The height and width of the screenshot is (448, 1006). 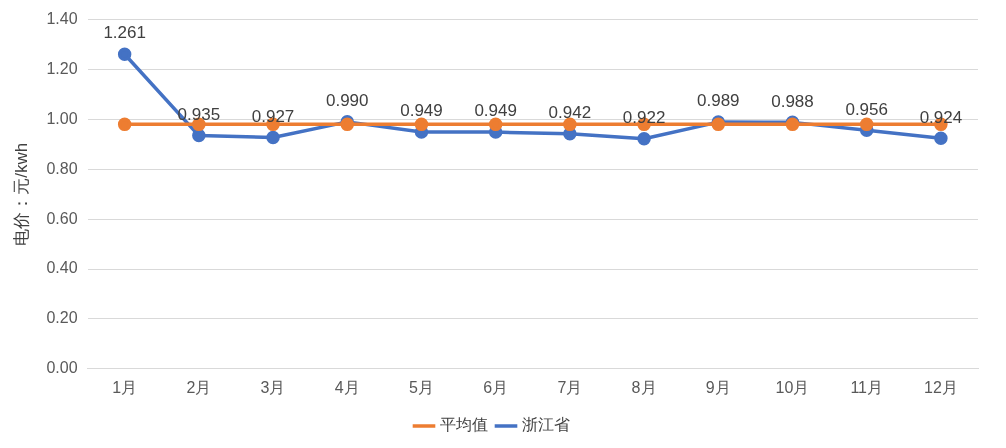 I want to click on y-tick-label: 1.20, so click(x=62, y=68).